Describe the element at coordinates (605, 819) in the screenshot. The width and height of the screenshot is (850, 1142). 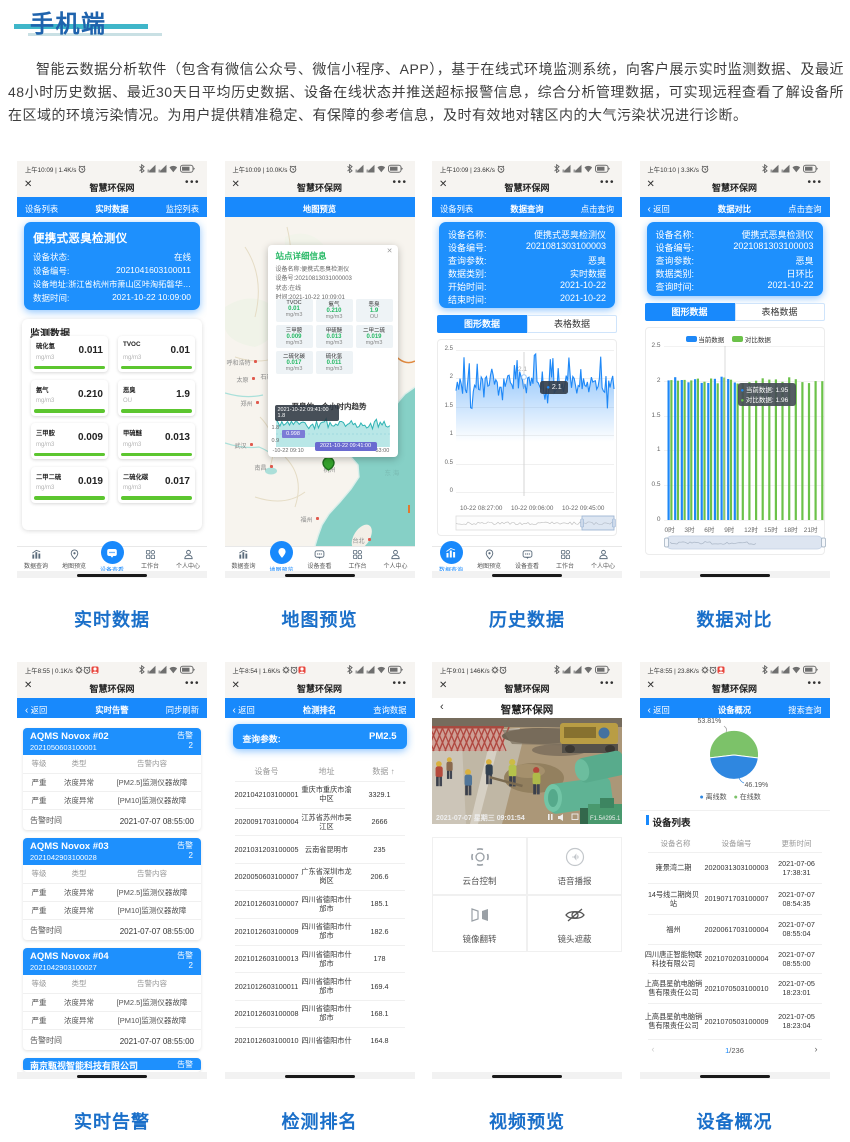
I see `svg-text: F1.5#295.1` at that location.